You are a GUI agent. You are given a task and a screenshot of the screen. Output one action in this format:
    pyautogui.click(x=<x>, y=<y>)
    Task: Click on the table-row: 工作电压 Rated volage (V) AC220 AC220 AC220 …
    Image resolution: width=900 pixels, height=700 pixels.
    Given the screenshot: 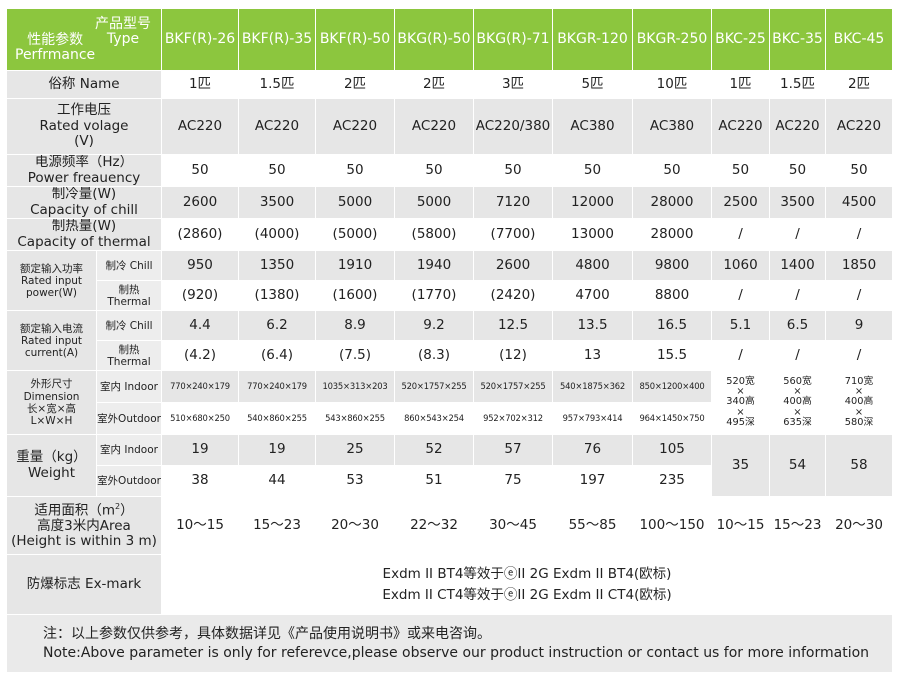 What is the action you would take?
    pyautogui.click(x=449, y=126)
    